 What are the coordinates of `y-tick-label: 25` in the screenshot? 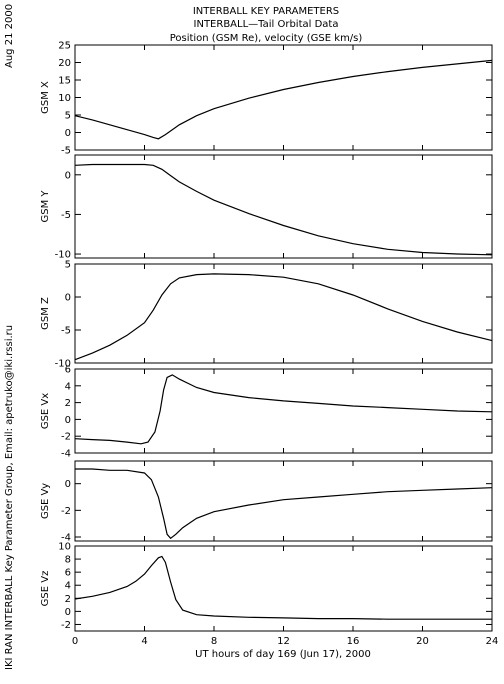 It's located at (64, 46).